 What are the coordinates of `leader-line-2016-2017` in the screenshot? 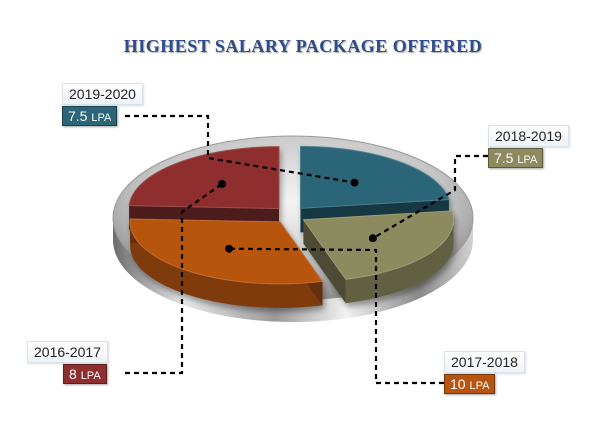 It's located at (174, 279).